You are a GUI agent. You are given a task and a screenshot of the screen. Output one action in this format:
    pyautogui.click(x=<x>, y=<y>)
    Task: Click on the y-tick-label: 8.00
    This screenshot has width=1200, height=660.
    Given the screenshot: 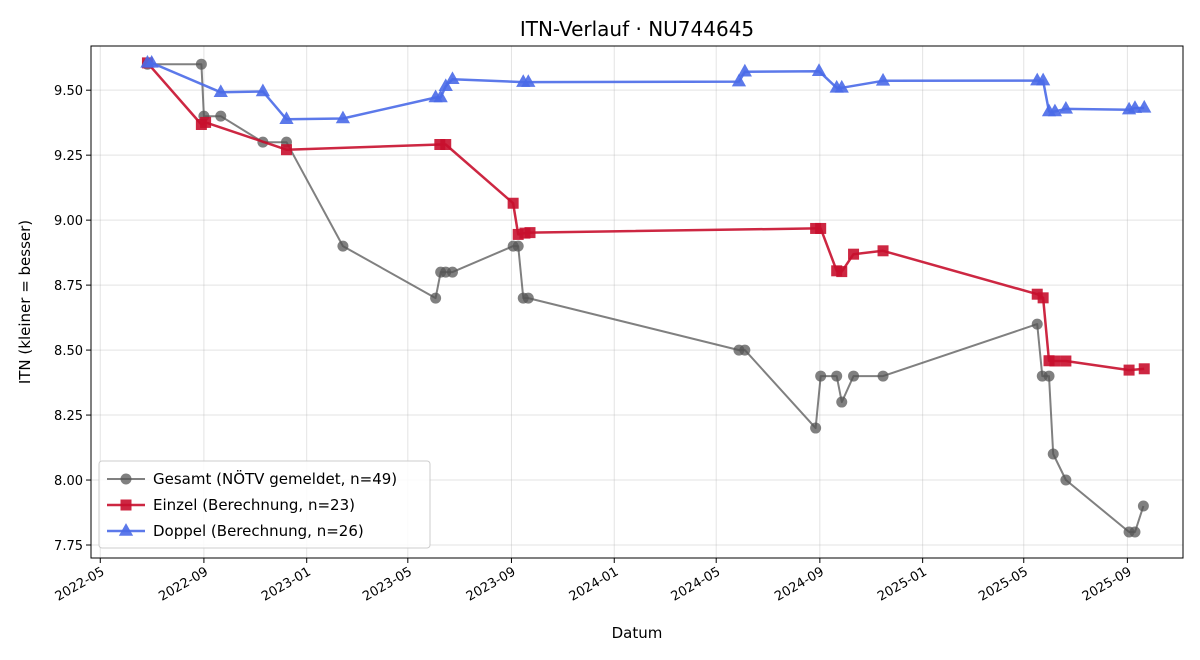 What is the action you would take?
    pyautogui.click(x=68, y=481)
    